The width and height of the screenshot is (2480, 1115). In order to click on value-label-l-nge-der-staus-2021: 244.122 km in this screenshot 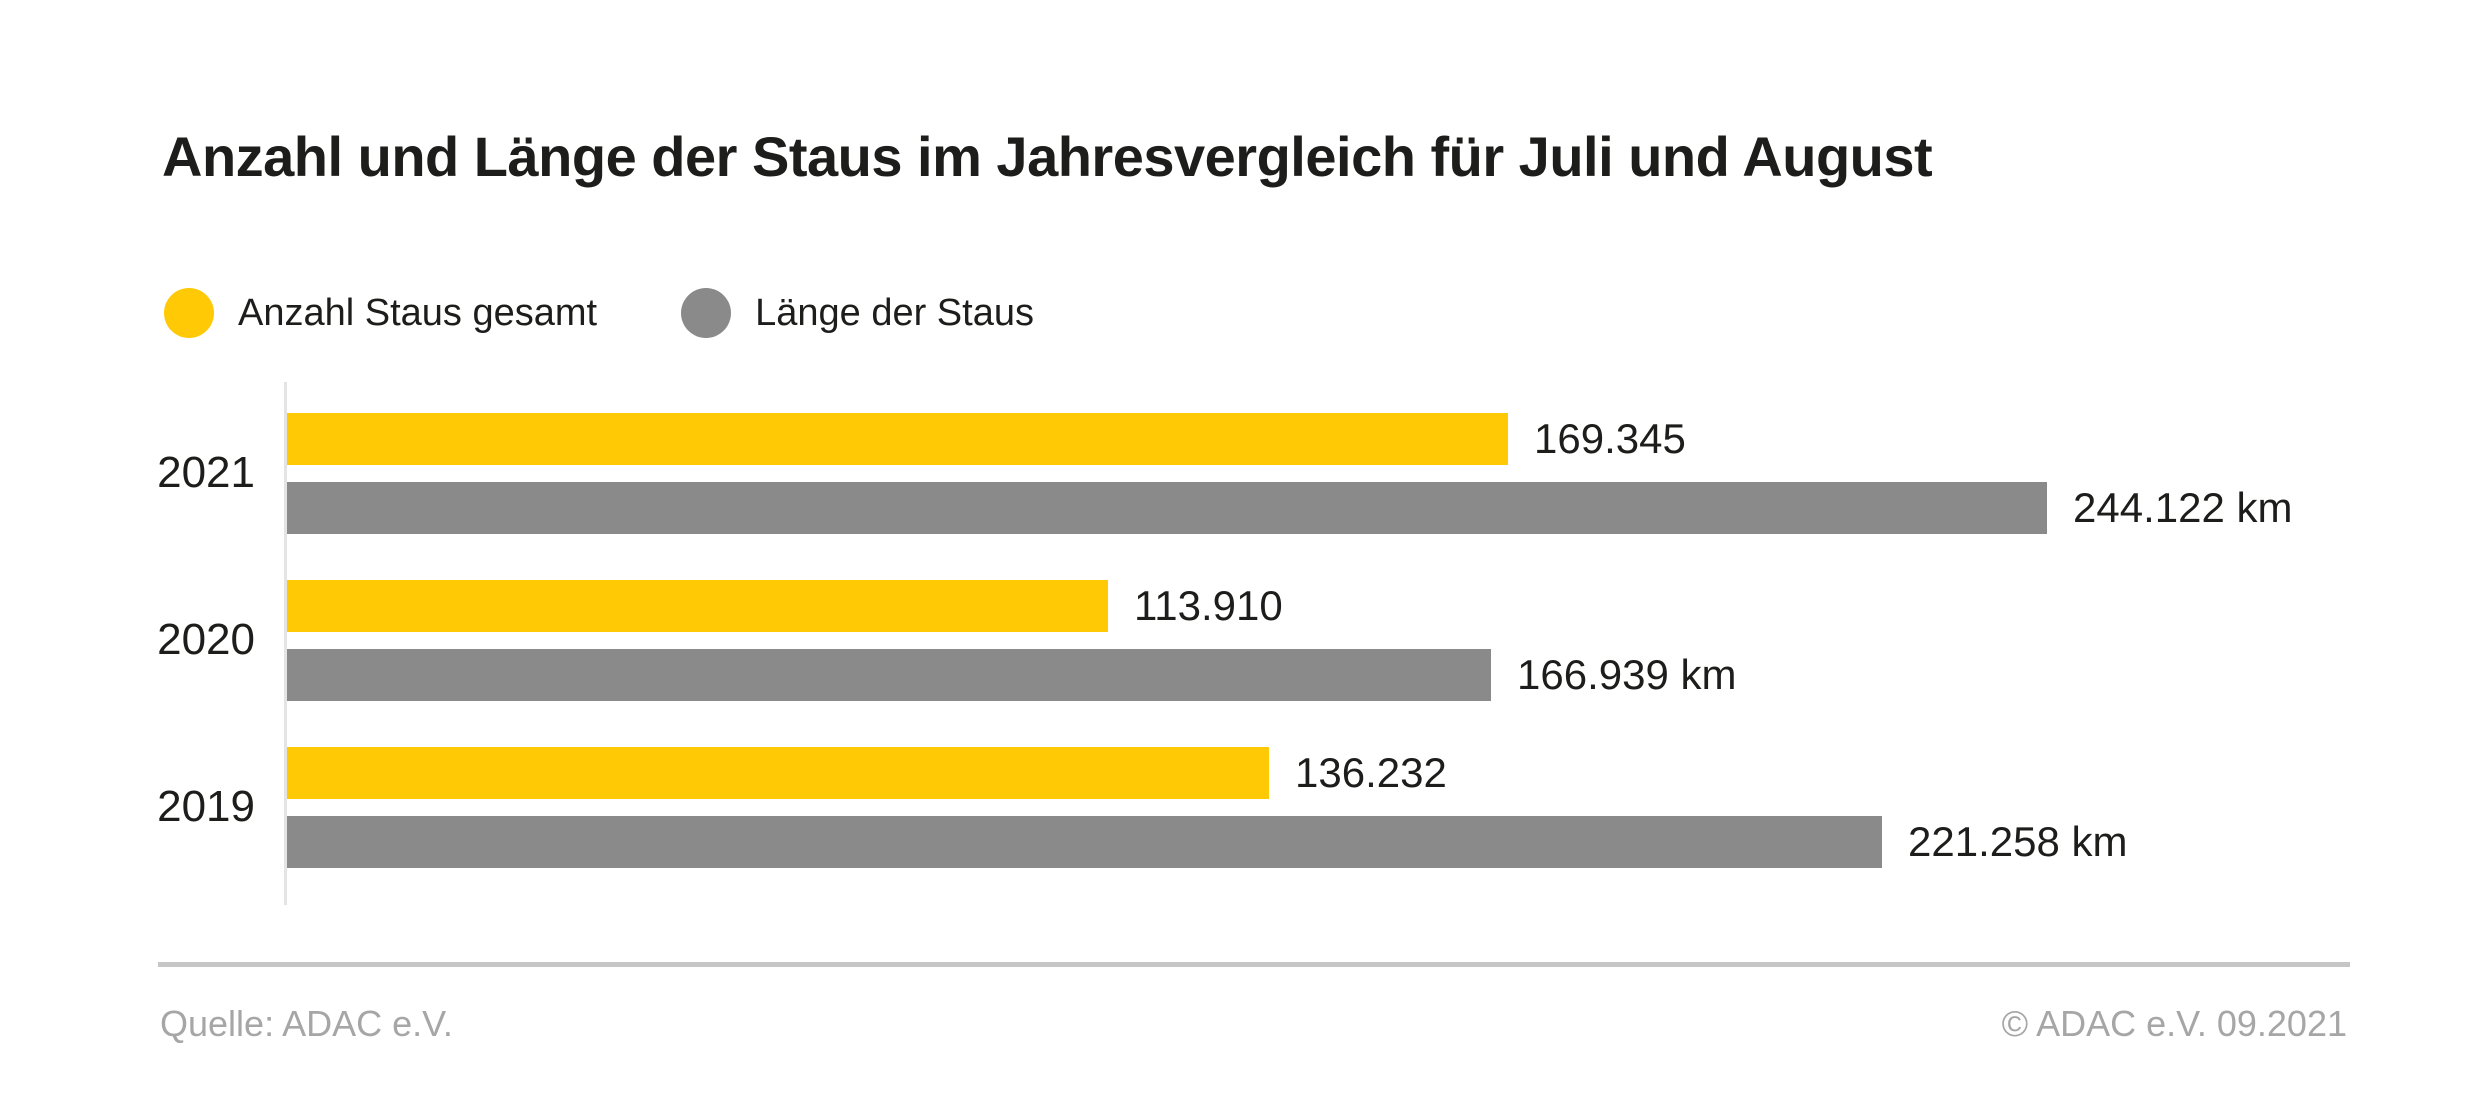, I will do `click(2183, 507)`.